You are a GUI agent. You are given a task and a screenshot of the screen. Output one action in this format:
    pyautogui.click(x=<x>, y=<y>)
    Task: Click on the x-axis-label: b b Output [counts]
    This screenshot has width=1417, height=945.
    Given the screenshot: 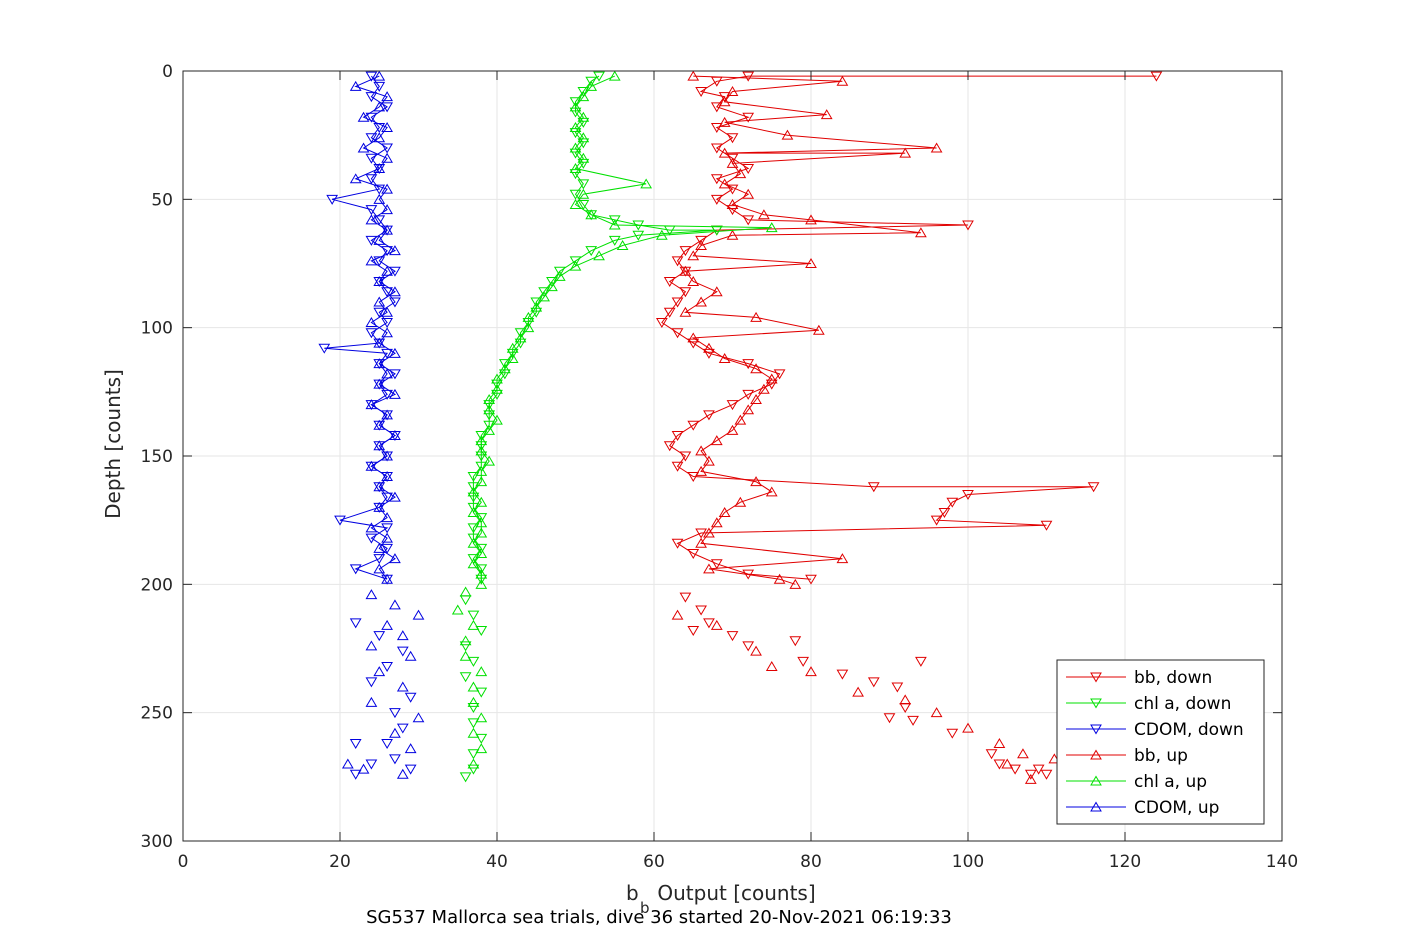 What is the action you would take?
    pyautogui.click(x=721, y=899)
    